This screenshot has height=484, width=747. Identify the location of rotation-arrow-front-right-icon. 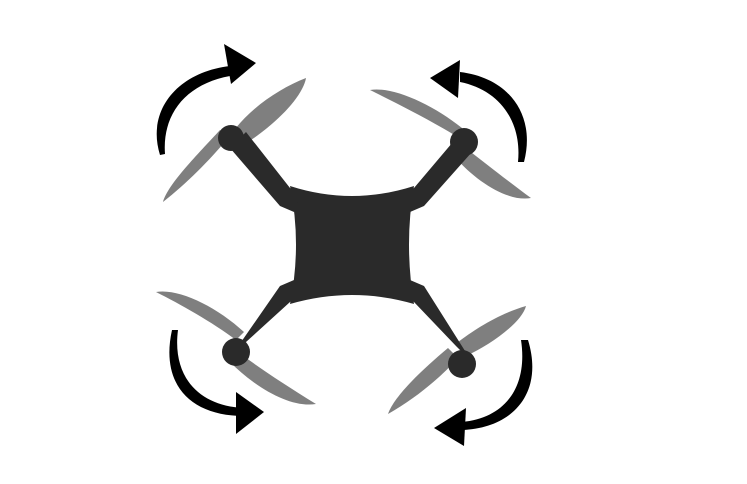
(478, 111).